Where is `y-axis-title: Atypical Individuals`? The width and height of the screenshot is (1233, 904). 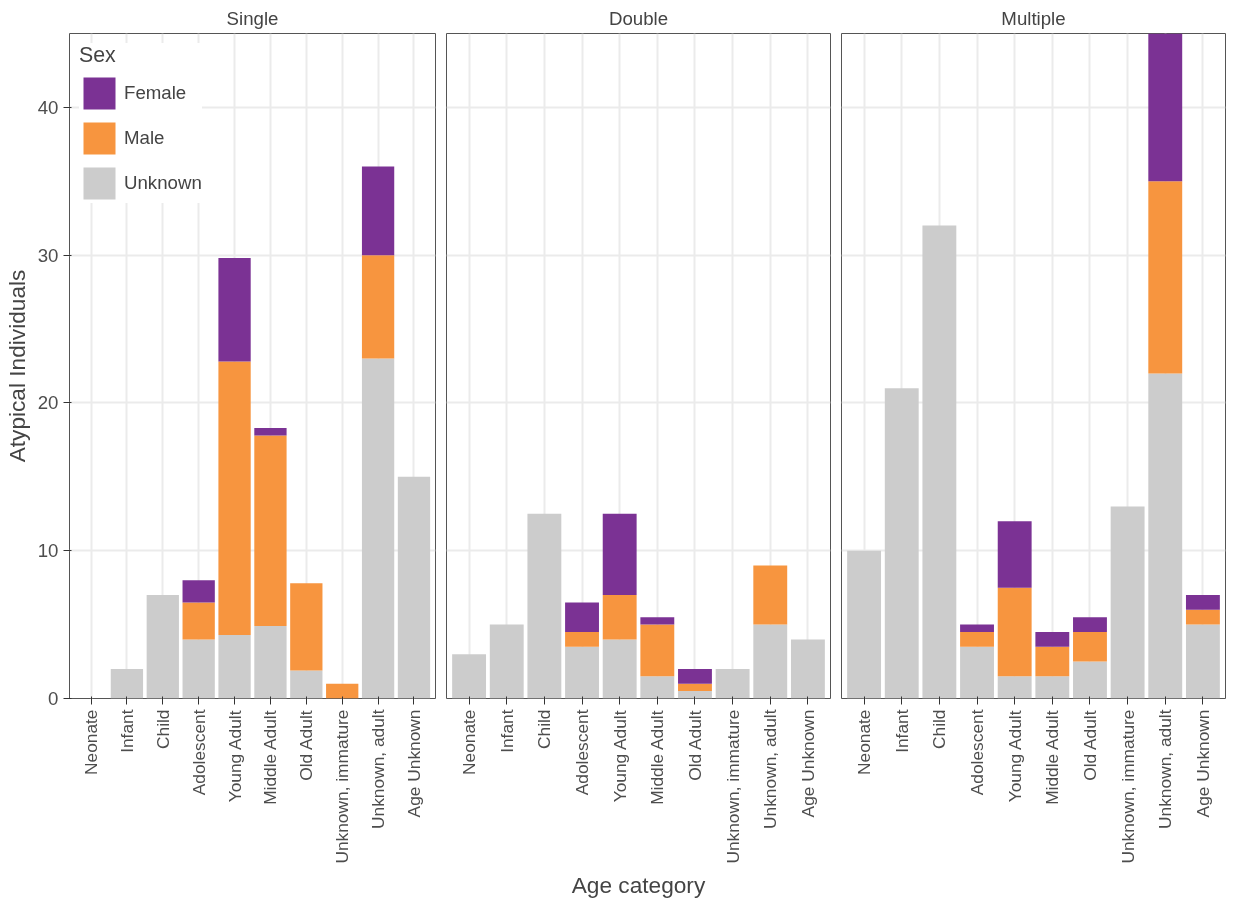
y-axis-title: Atypical Individuals is located at coordinates (16, 366).